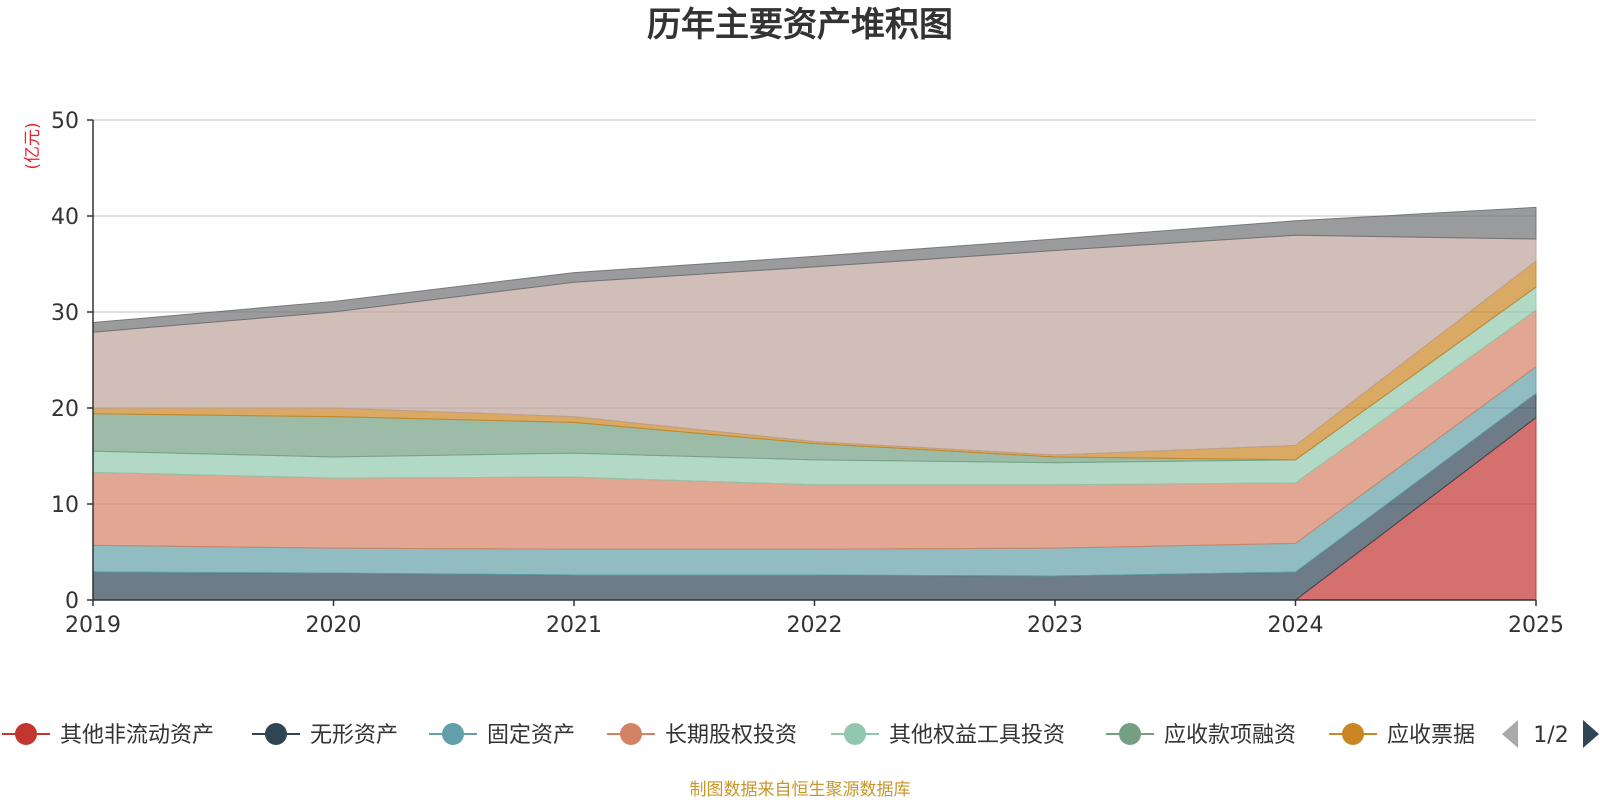  Describe the element at coordinates (137, 735) in the screenshot. I see `legend-label: 其他非流动资产` at that location.